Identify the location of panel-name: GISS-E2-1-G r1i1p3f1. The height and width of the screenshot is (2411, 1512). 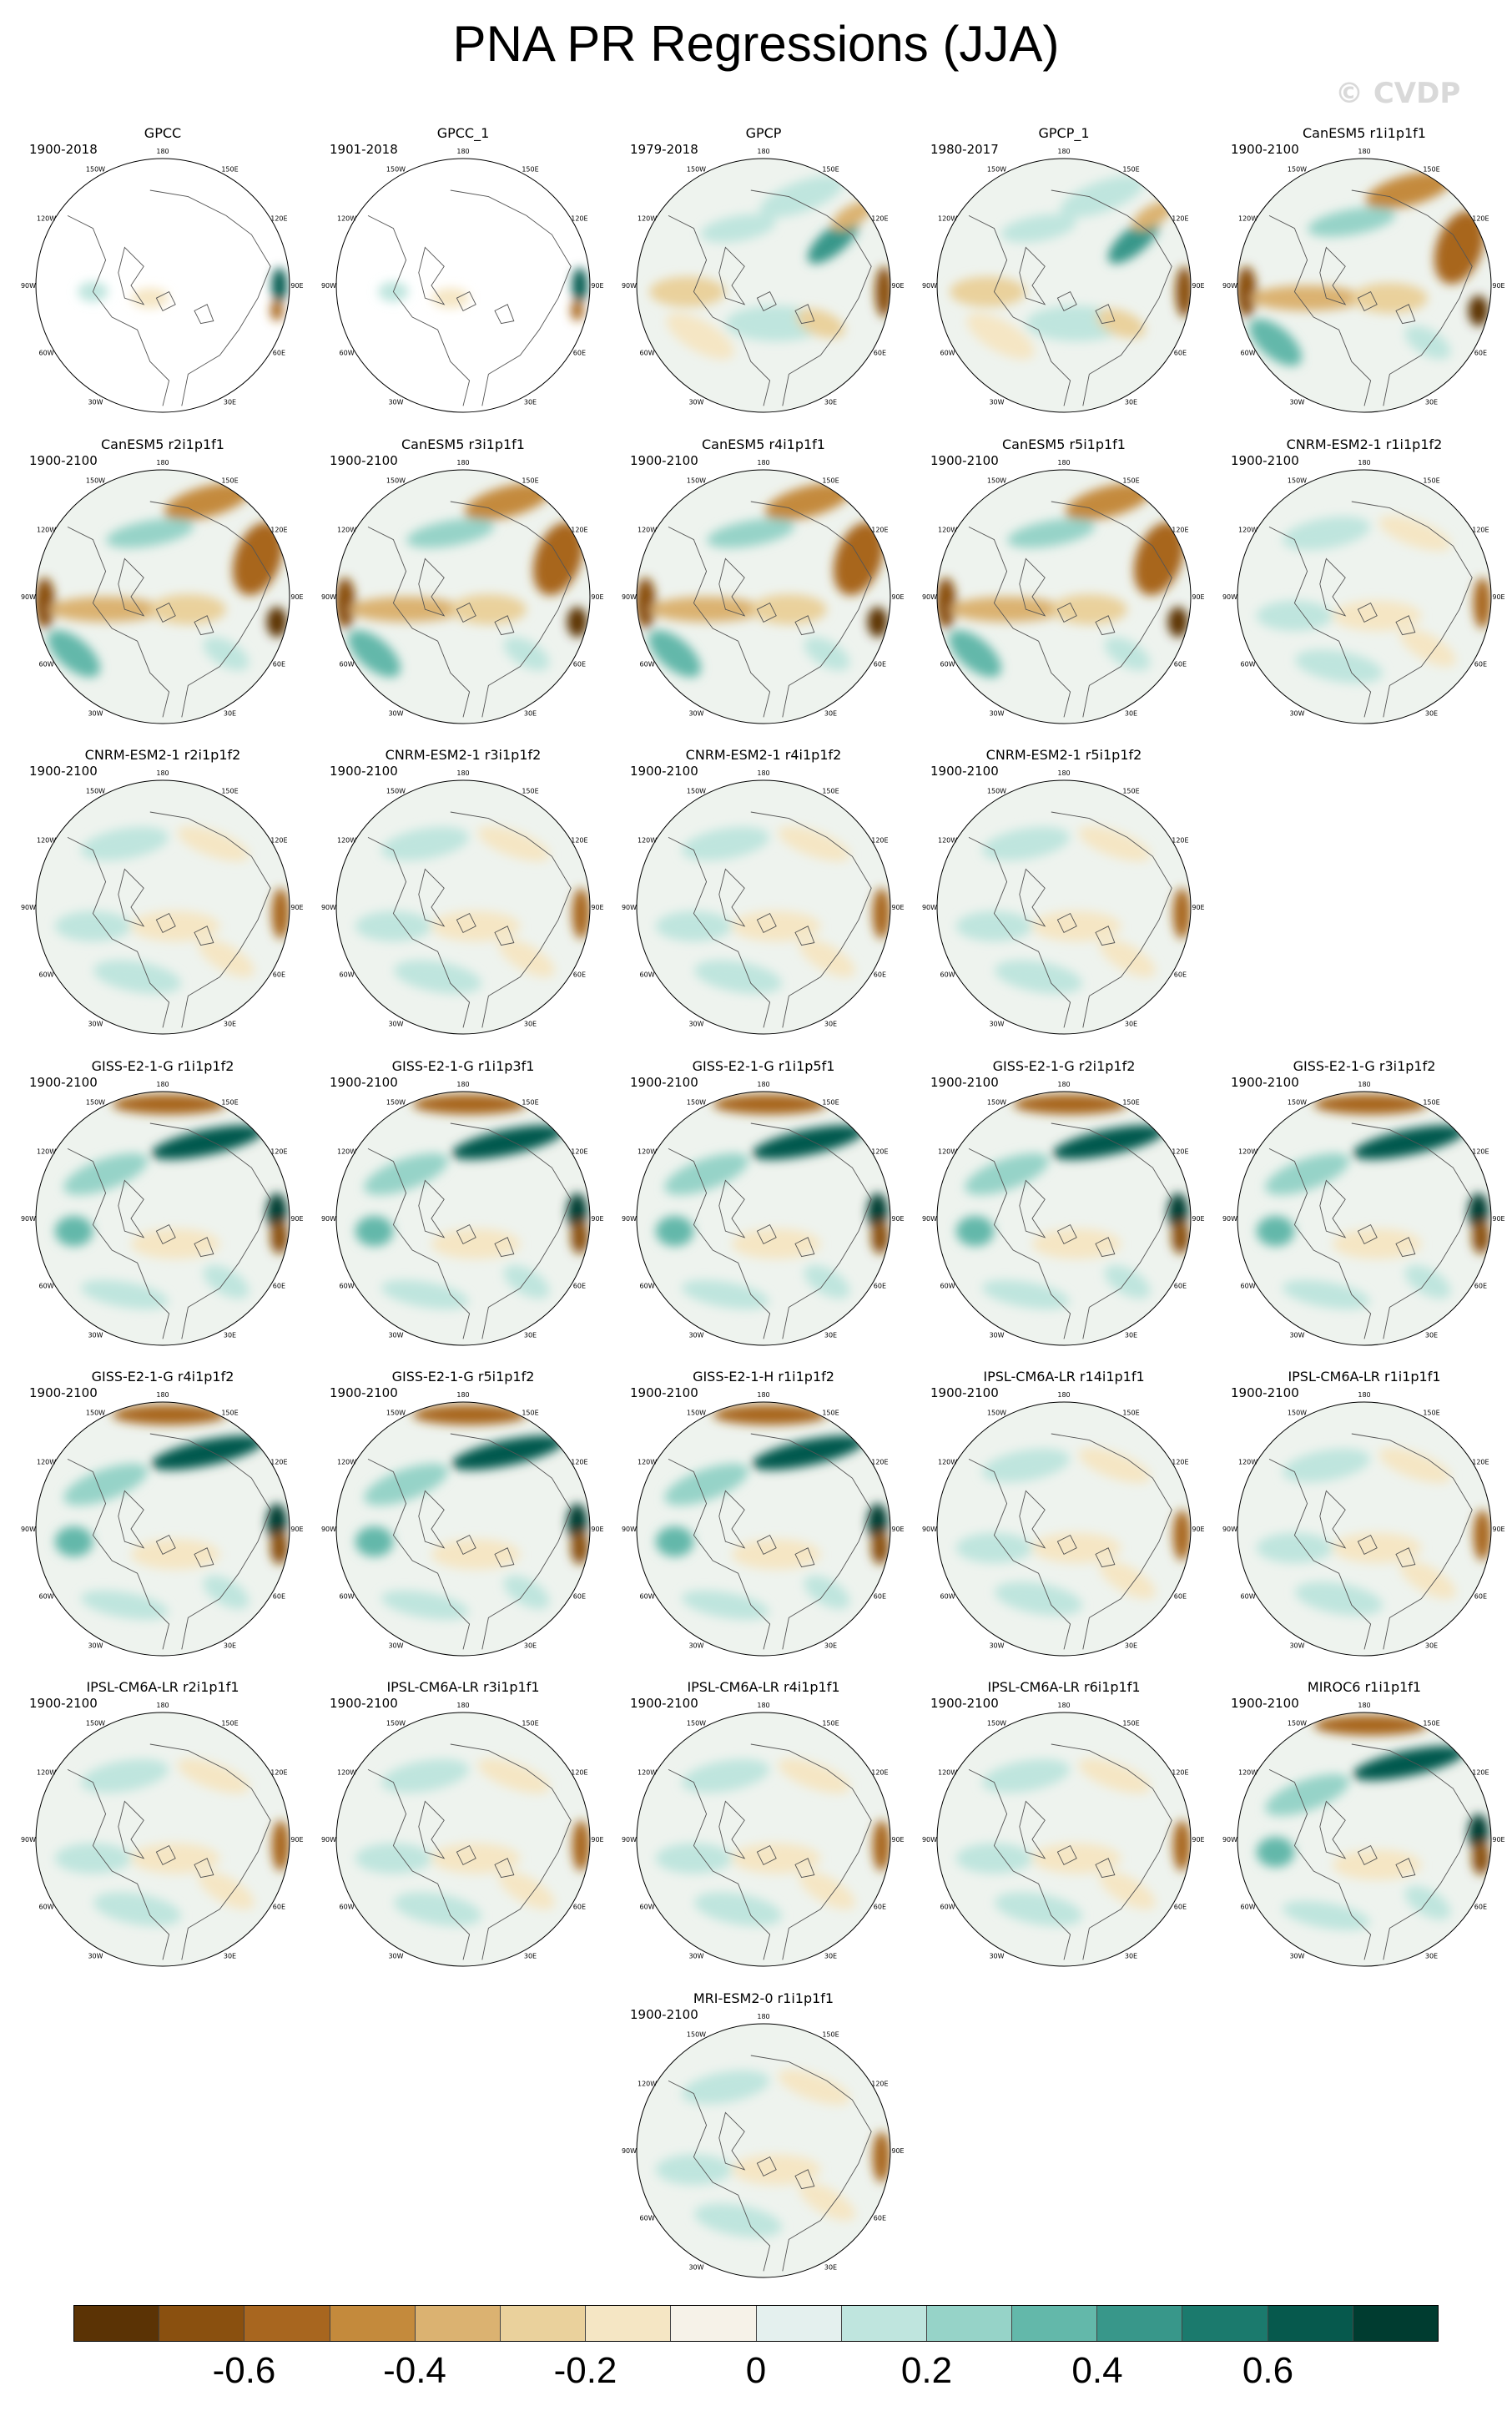
(463, 1066).